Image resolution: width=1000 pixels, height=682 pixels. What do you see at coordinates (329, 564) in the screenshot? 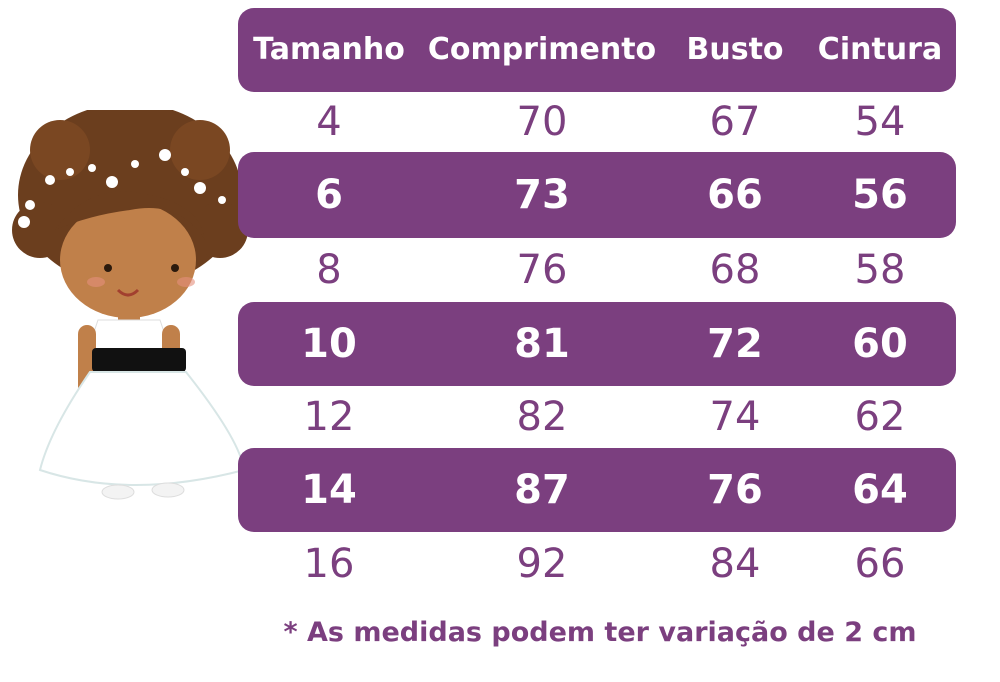
I see `cell-tamanho: 16` at bounding box center [329, 564].